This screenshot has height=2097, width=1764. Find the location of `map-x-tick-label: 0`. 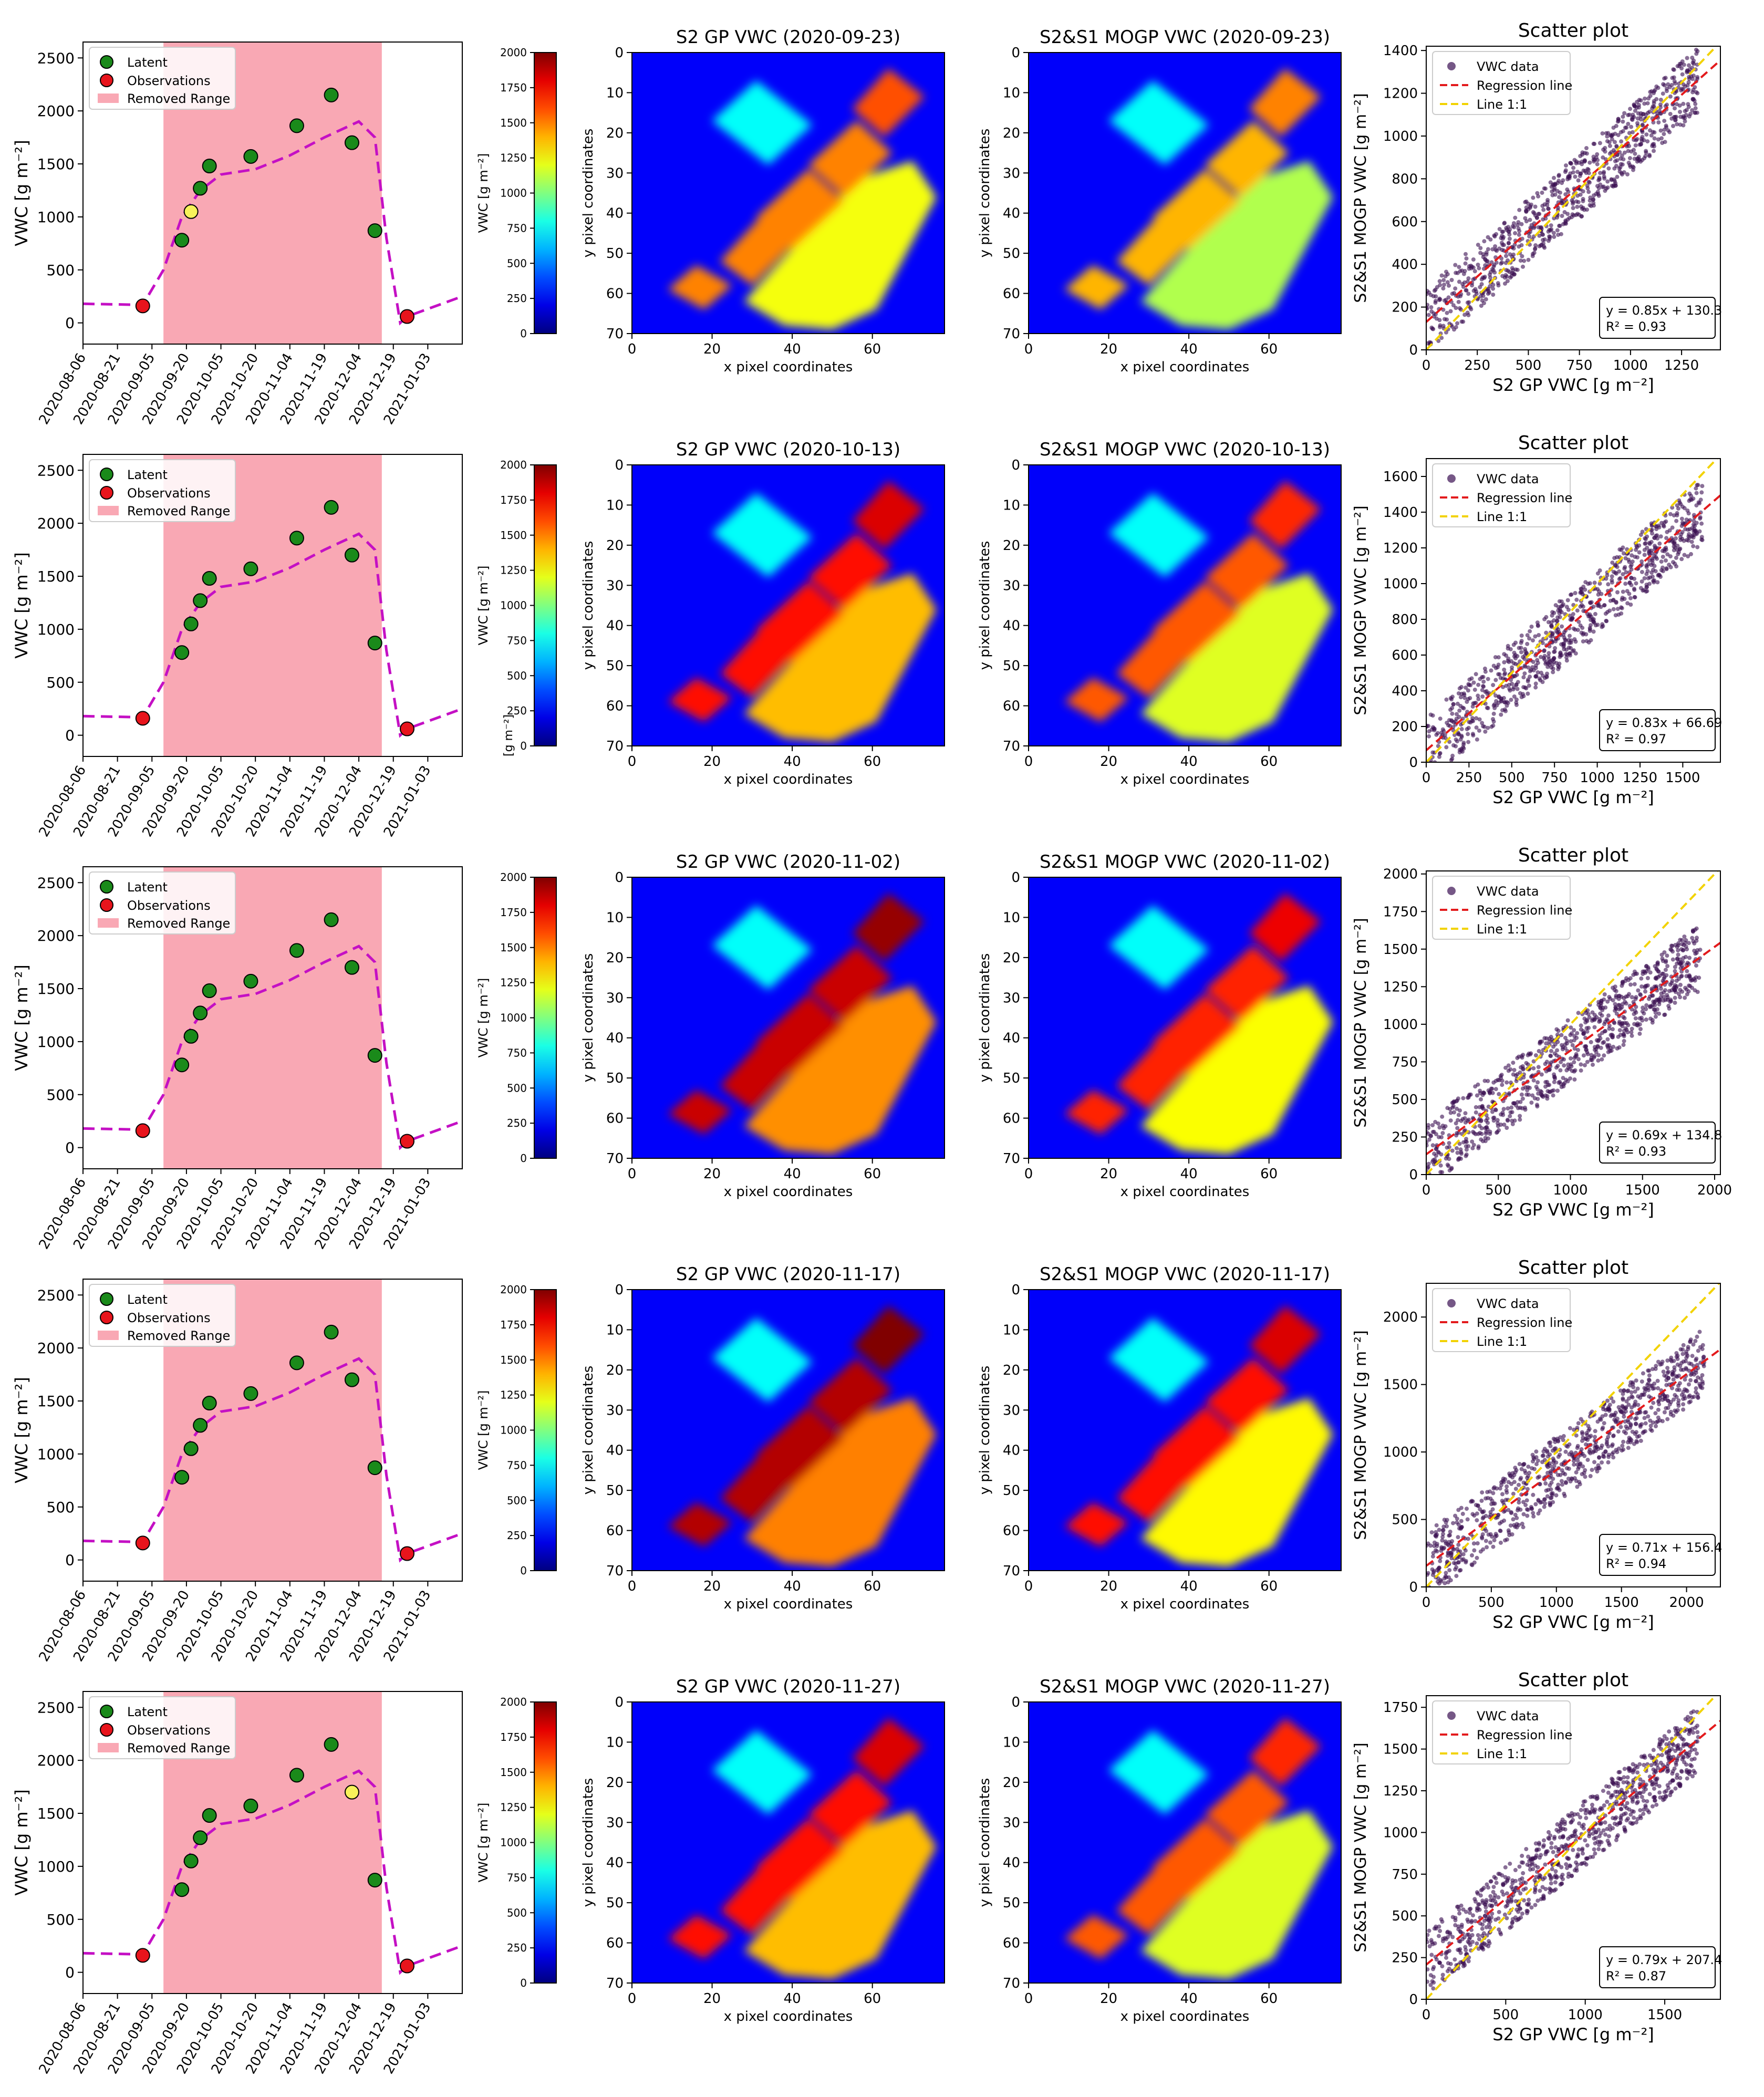

map-x-tick-label: 0 is located at coordinates (1028, 1999).